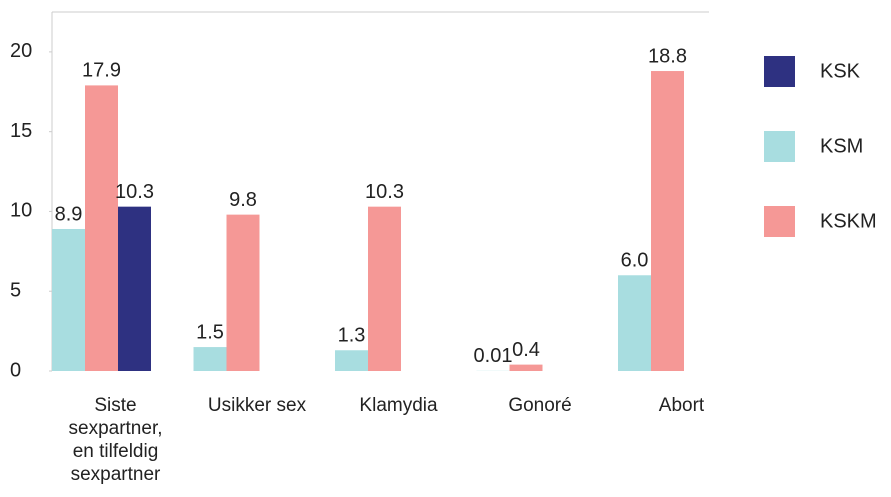  What do you see at coordinates (69, 214) in the screenshot?
I see `value-label: 8.9` at bounding box center [69, 214].